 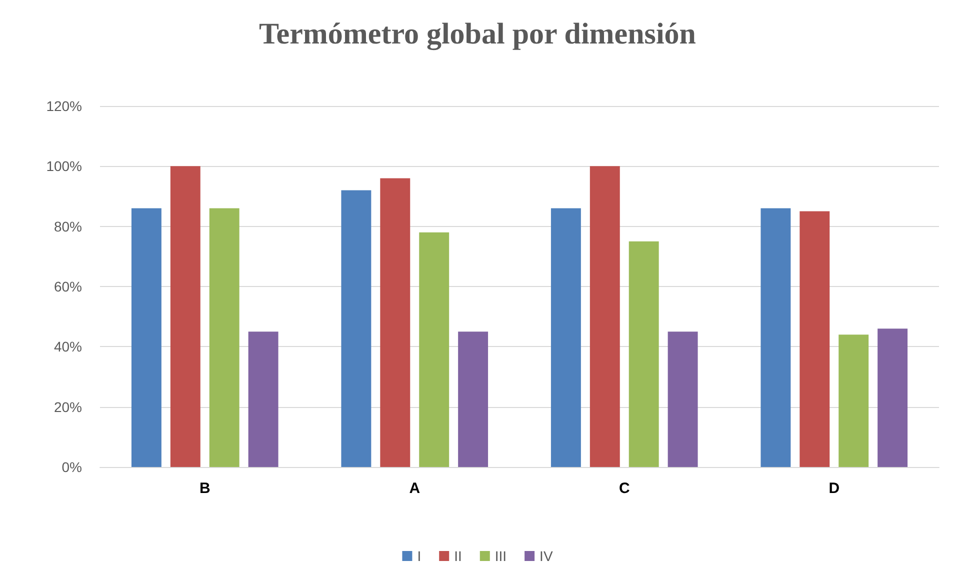 I want to click on y-tick-label: 0%, so click(x=72, y=467).